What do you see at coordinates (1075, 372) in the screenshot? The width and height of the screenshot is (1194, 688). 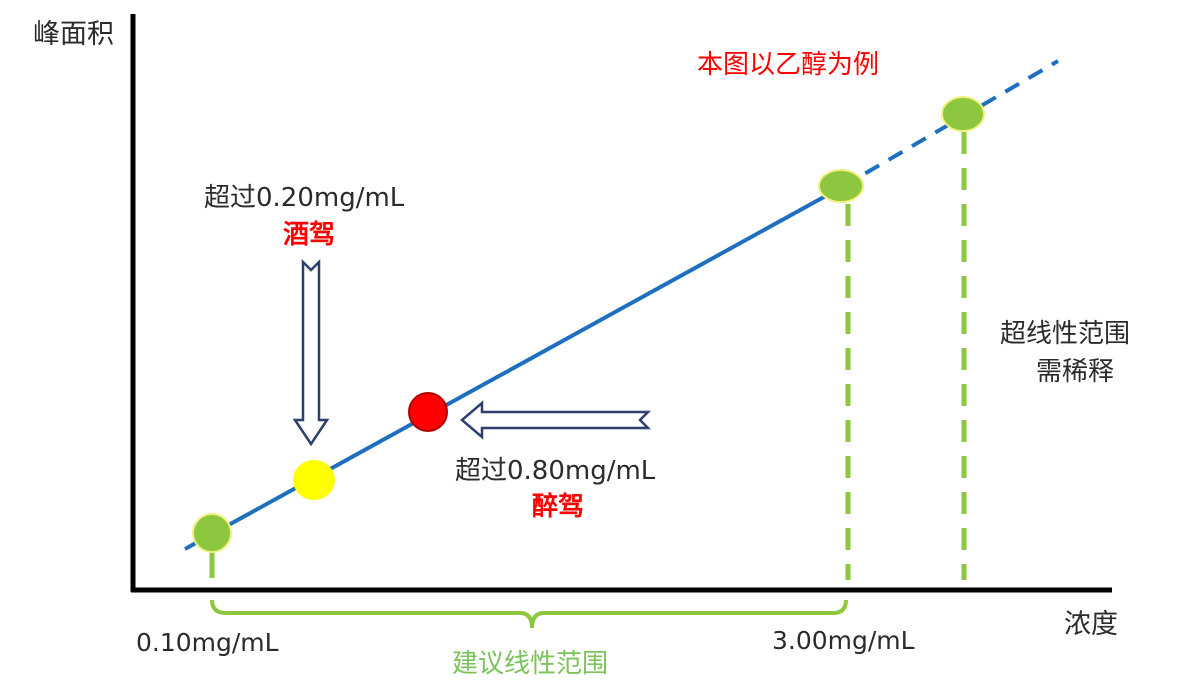 I see `beyond-range-line2: 需稀释` at bounding box center [1075, 372].